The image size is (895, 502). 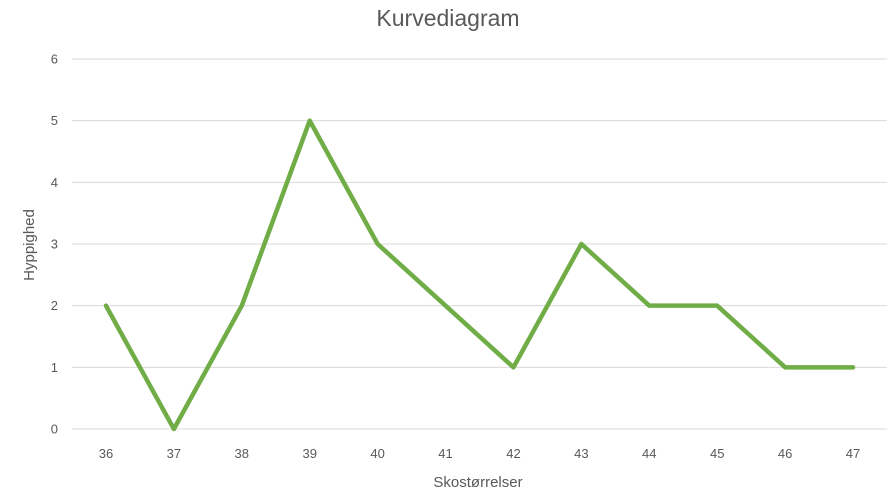 I want to click on x-tick-label: 45, so click(x=717, y=453).